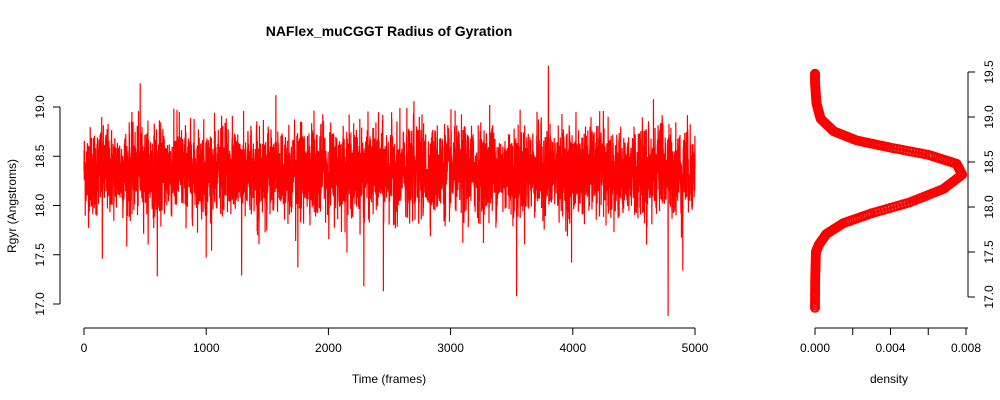 The image size is (1000, 400). I want to click on x-tick-label: 5000, so click(695, 348).